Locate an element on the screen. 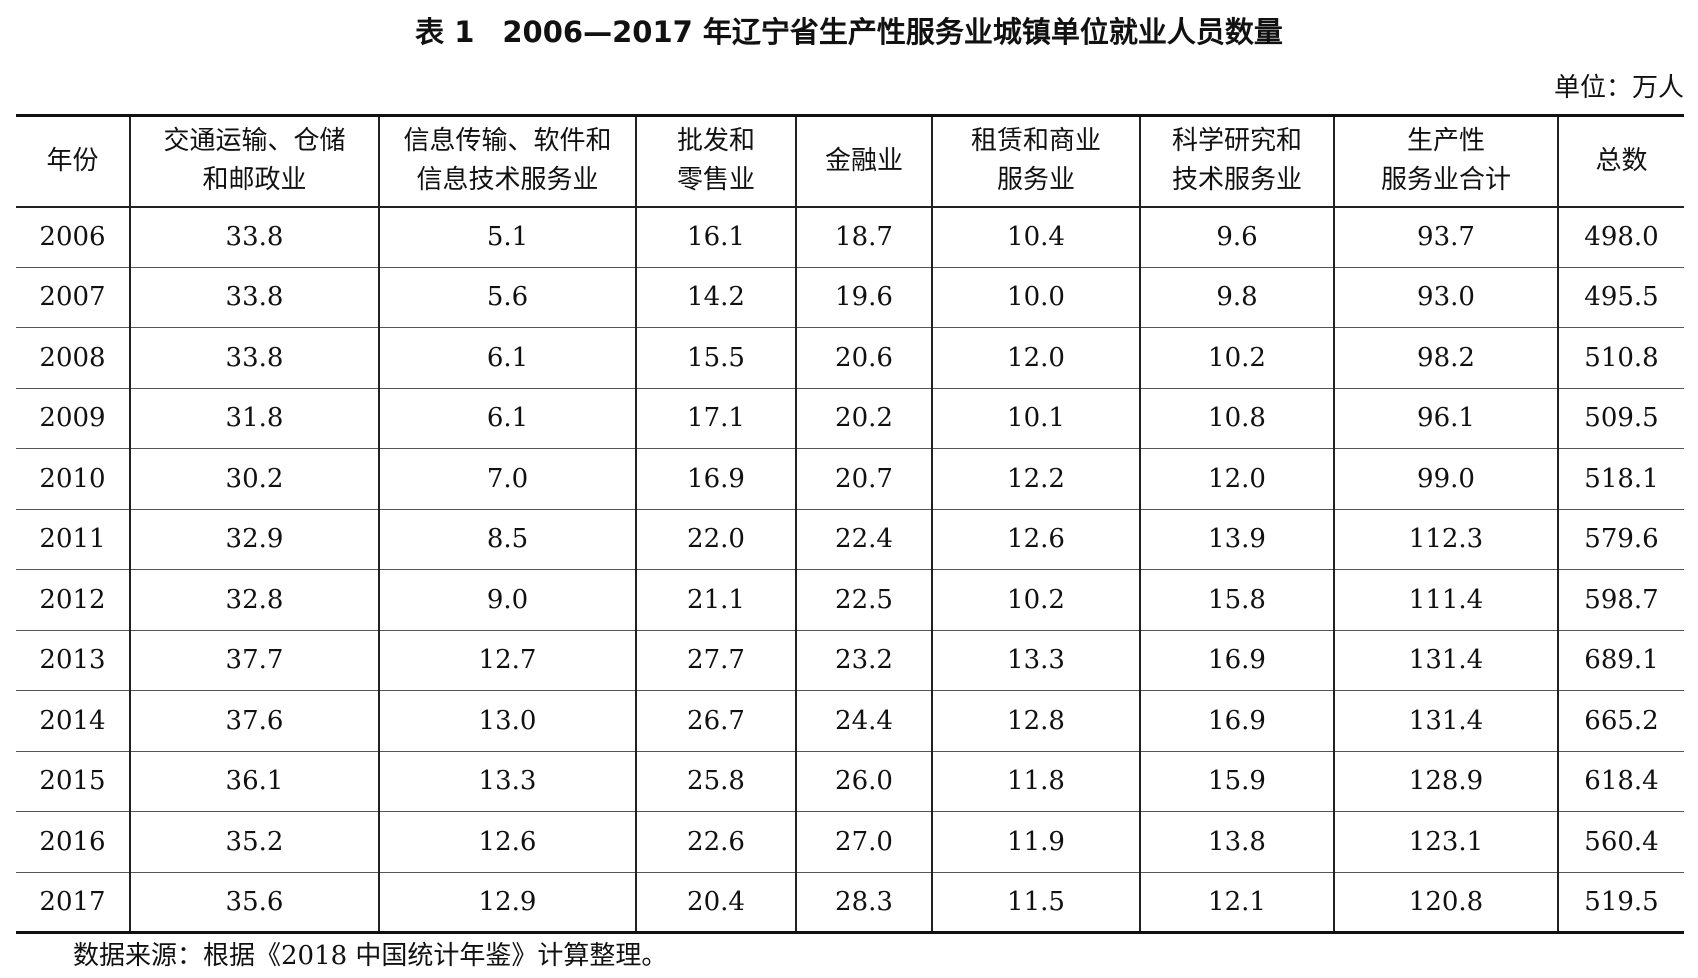  value-cell: 120.8 is located at coordinates (1445, 902).